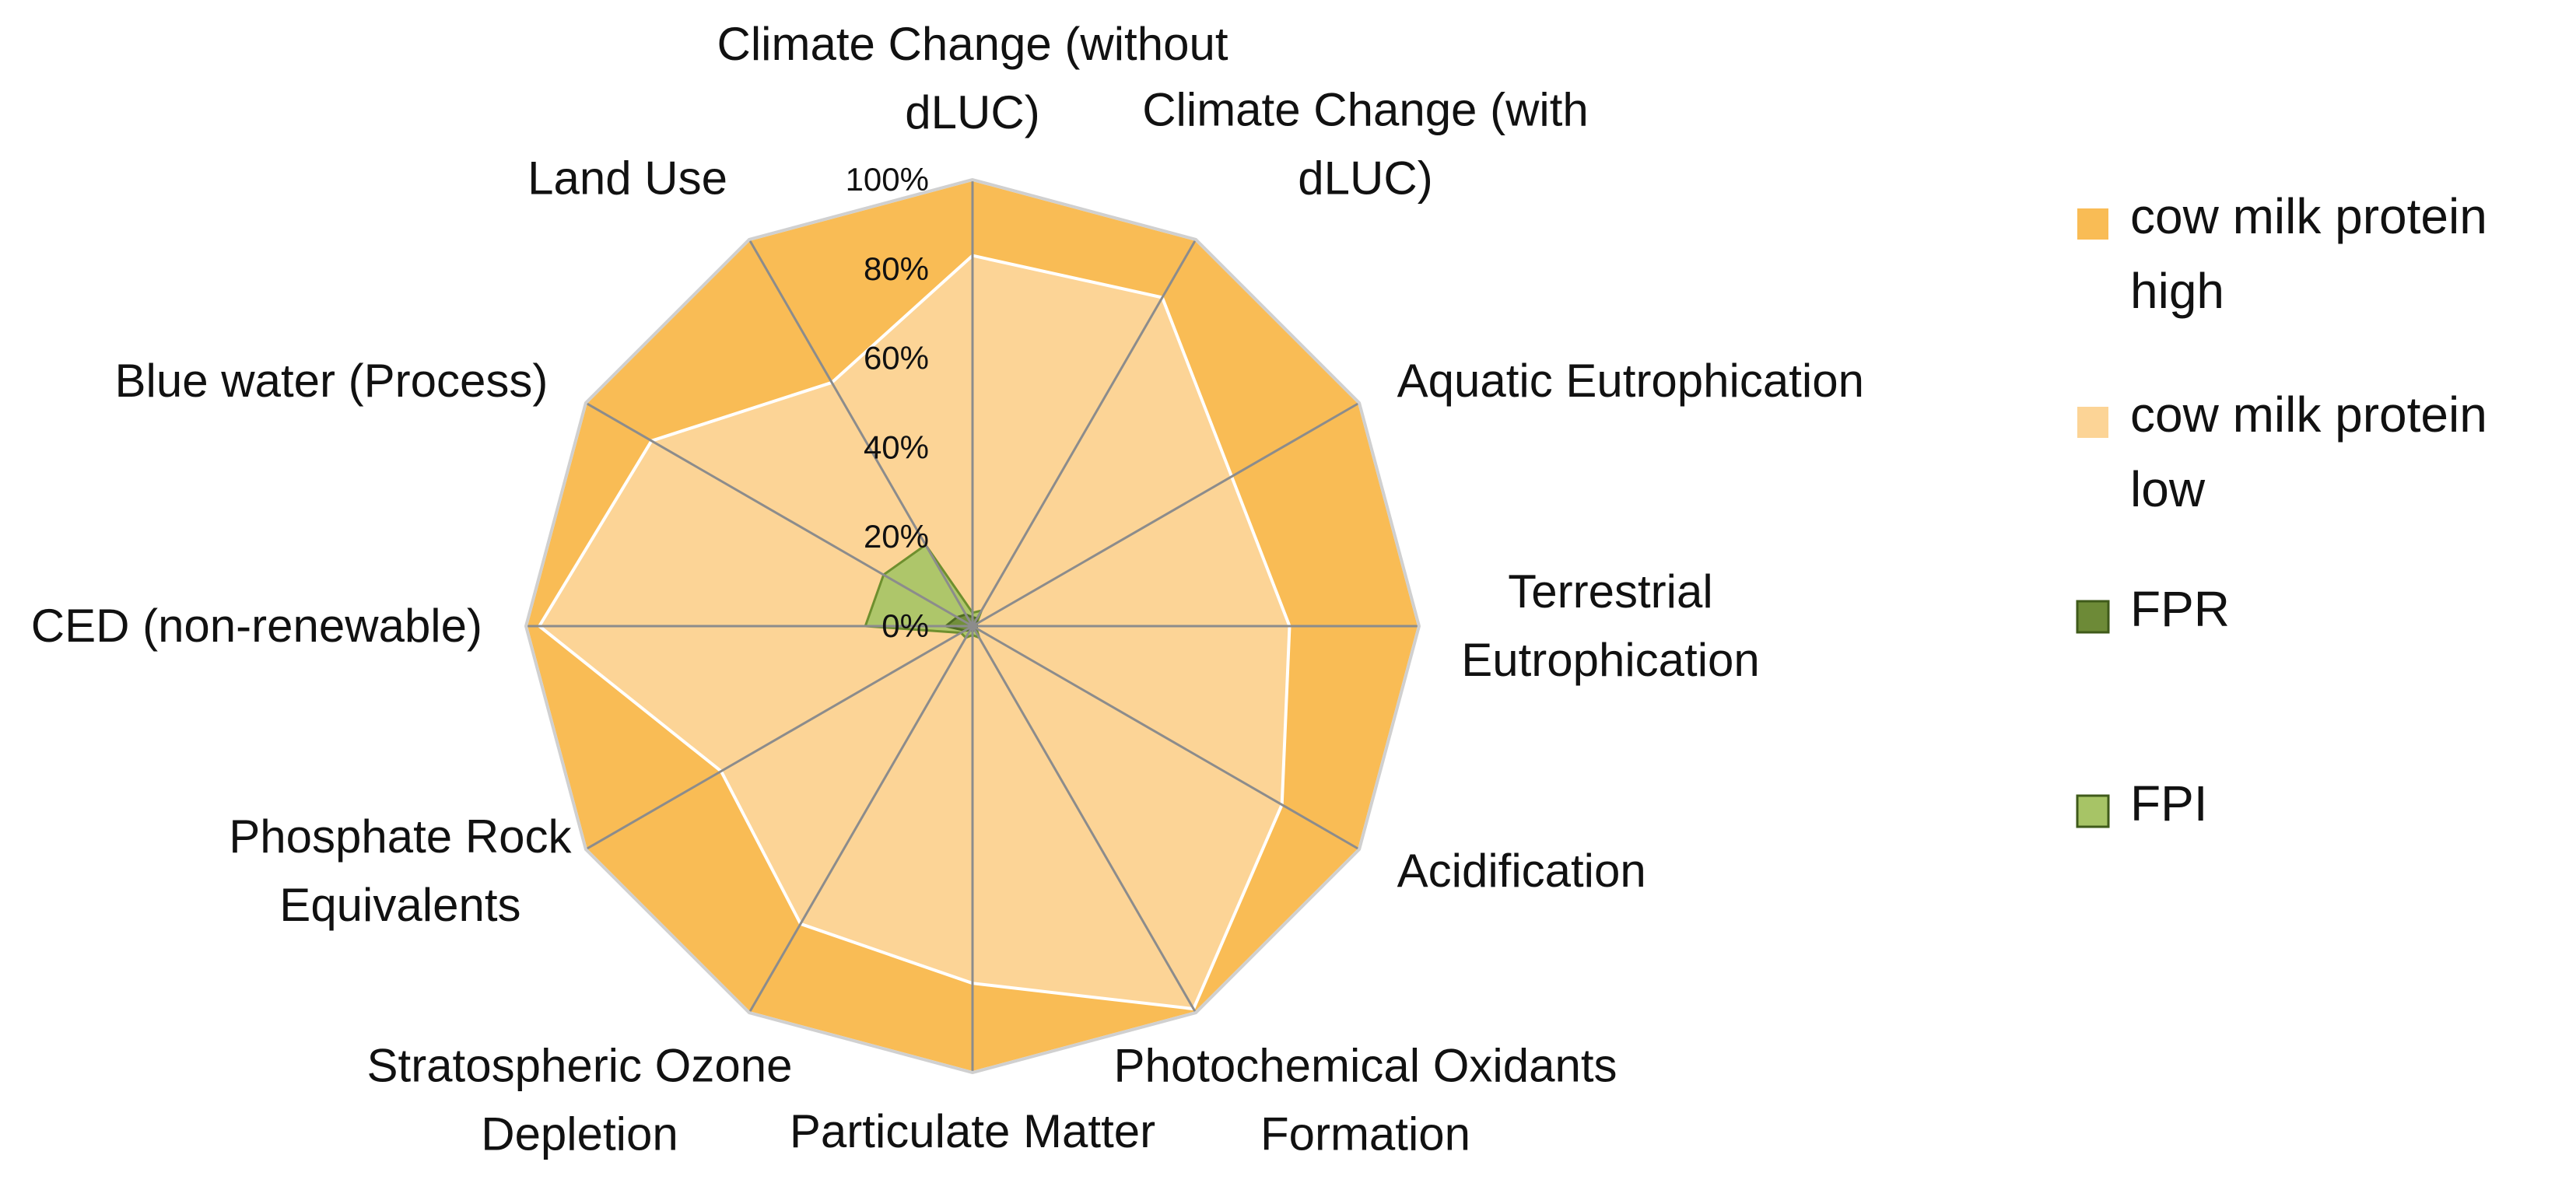 Image resolution: width=2576 pixels, height=1190 pixels. I want to click on category-label: Stratospheric Ozone, so click(580, 1066).